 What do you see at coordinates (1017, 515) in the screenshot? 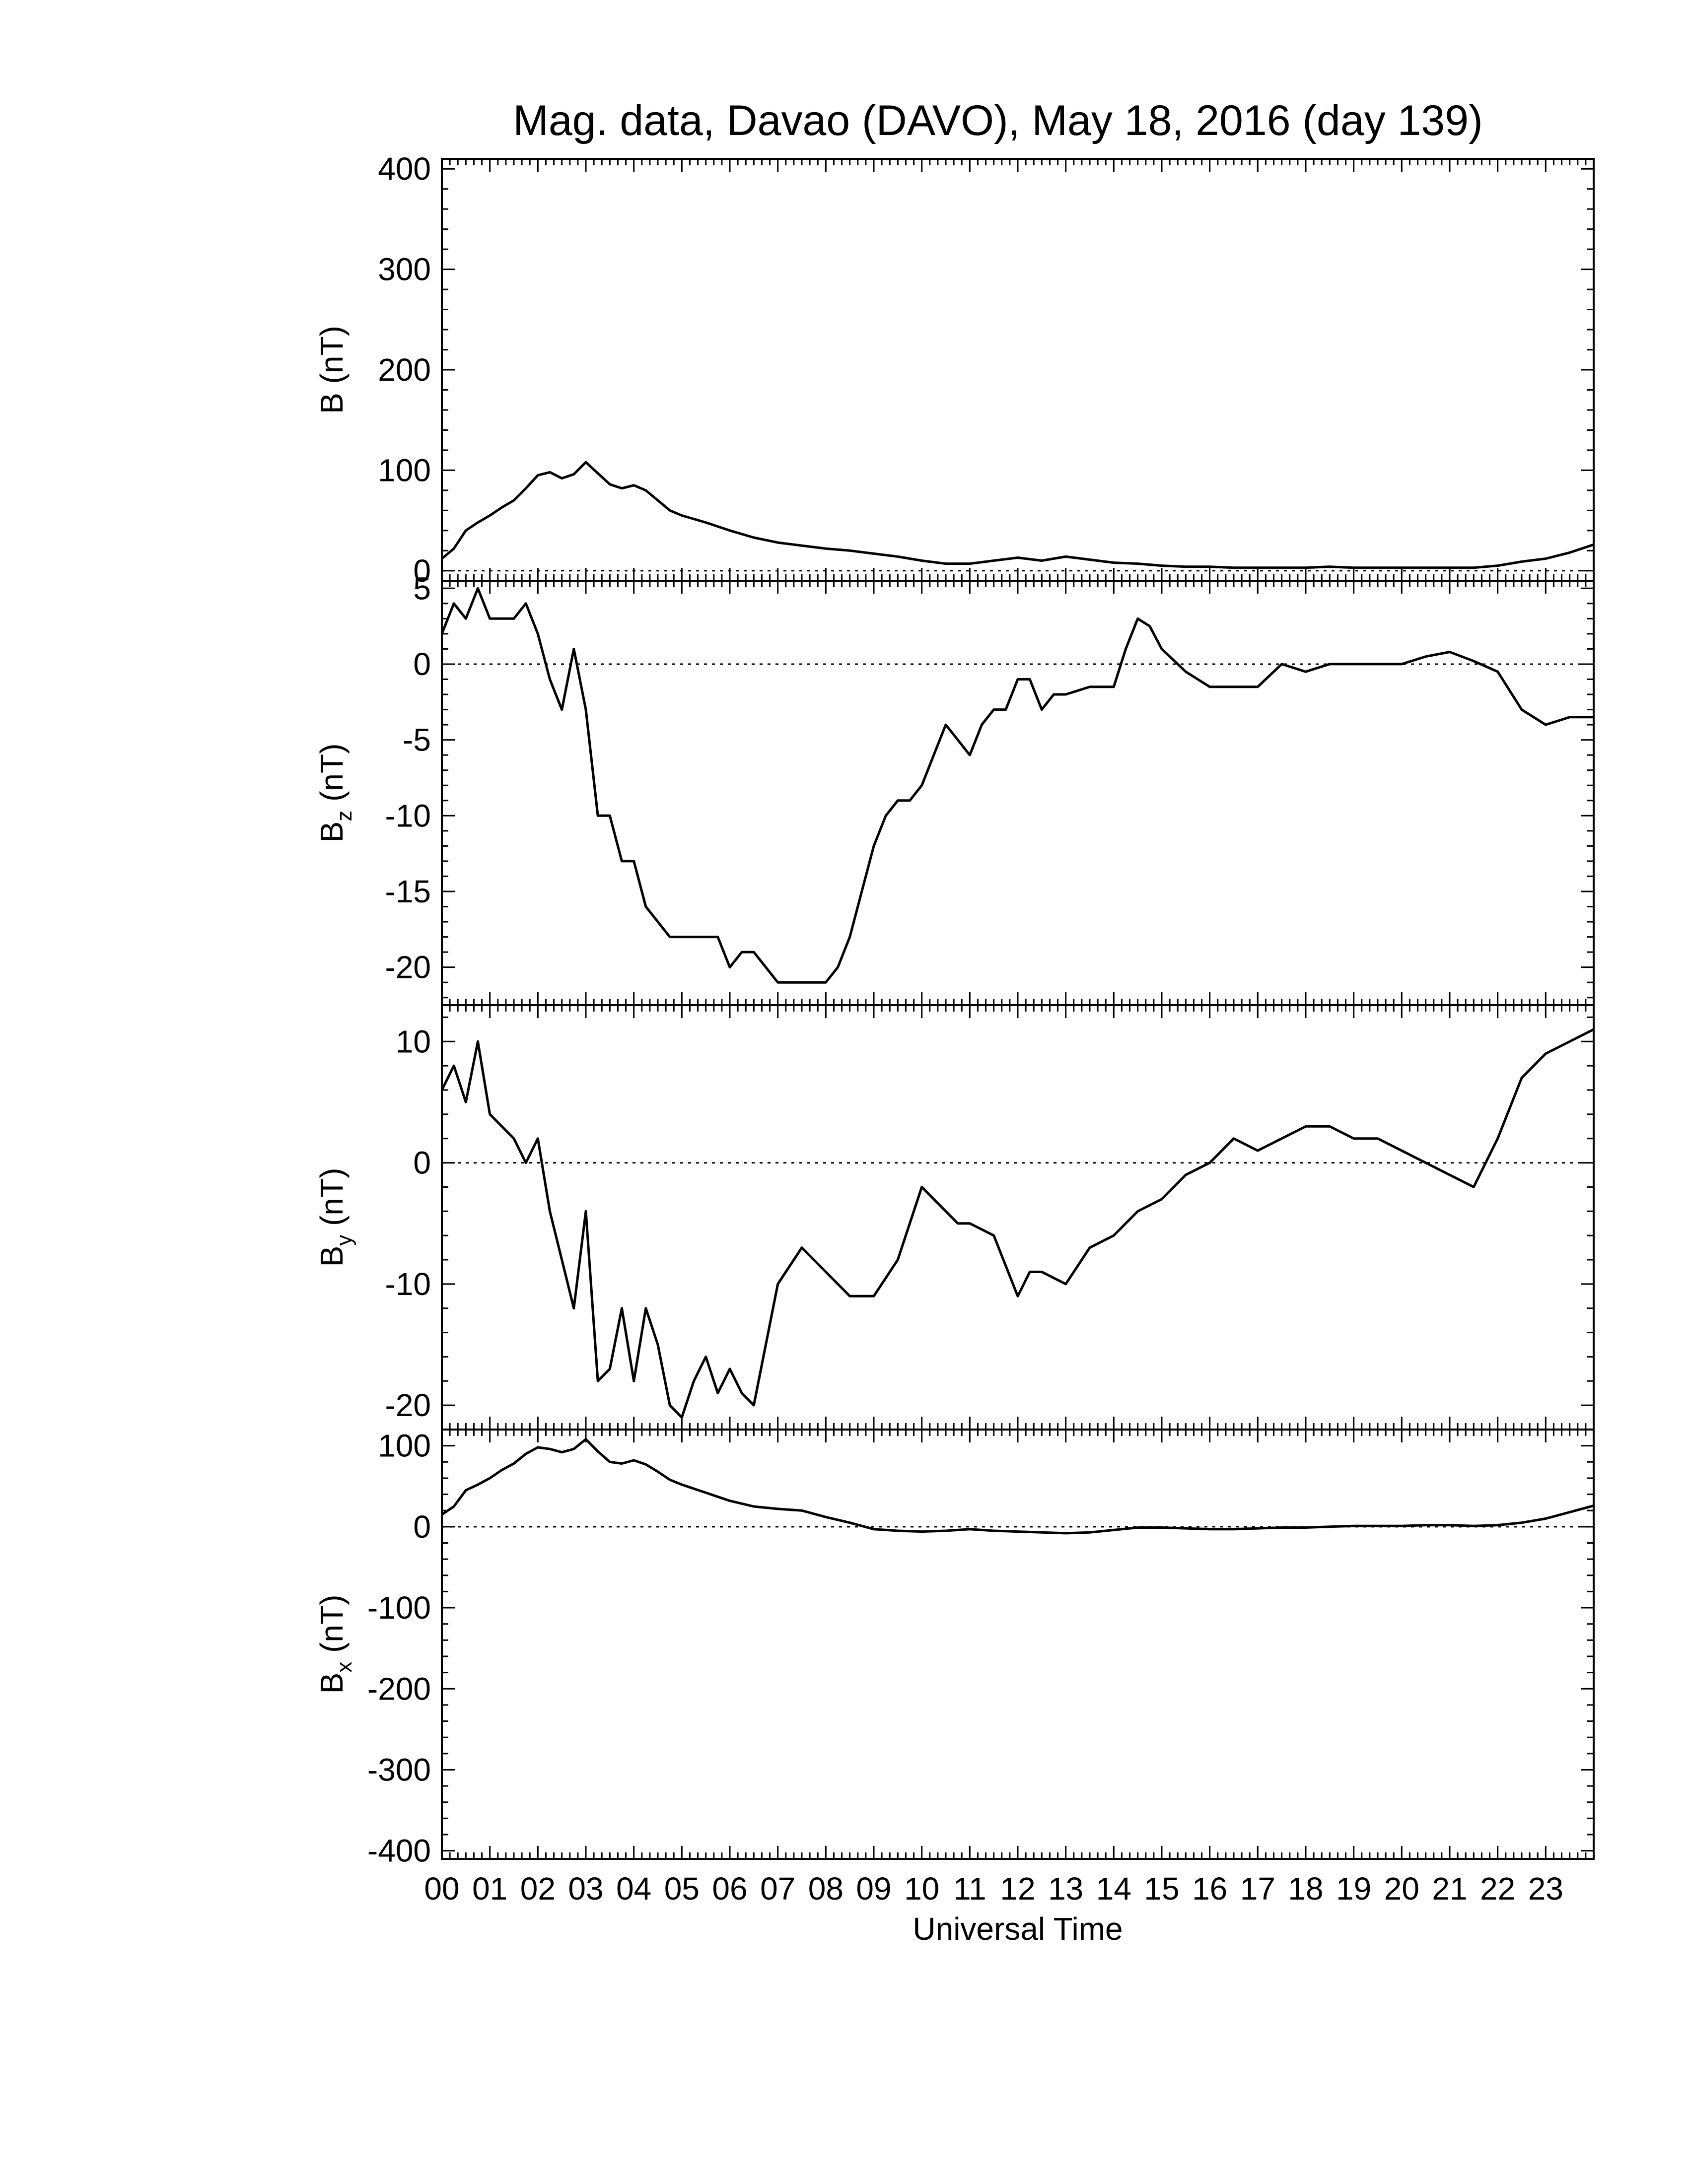
I see `series-line-b` at bounding box center [1017, 515].